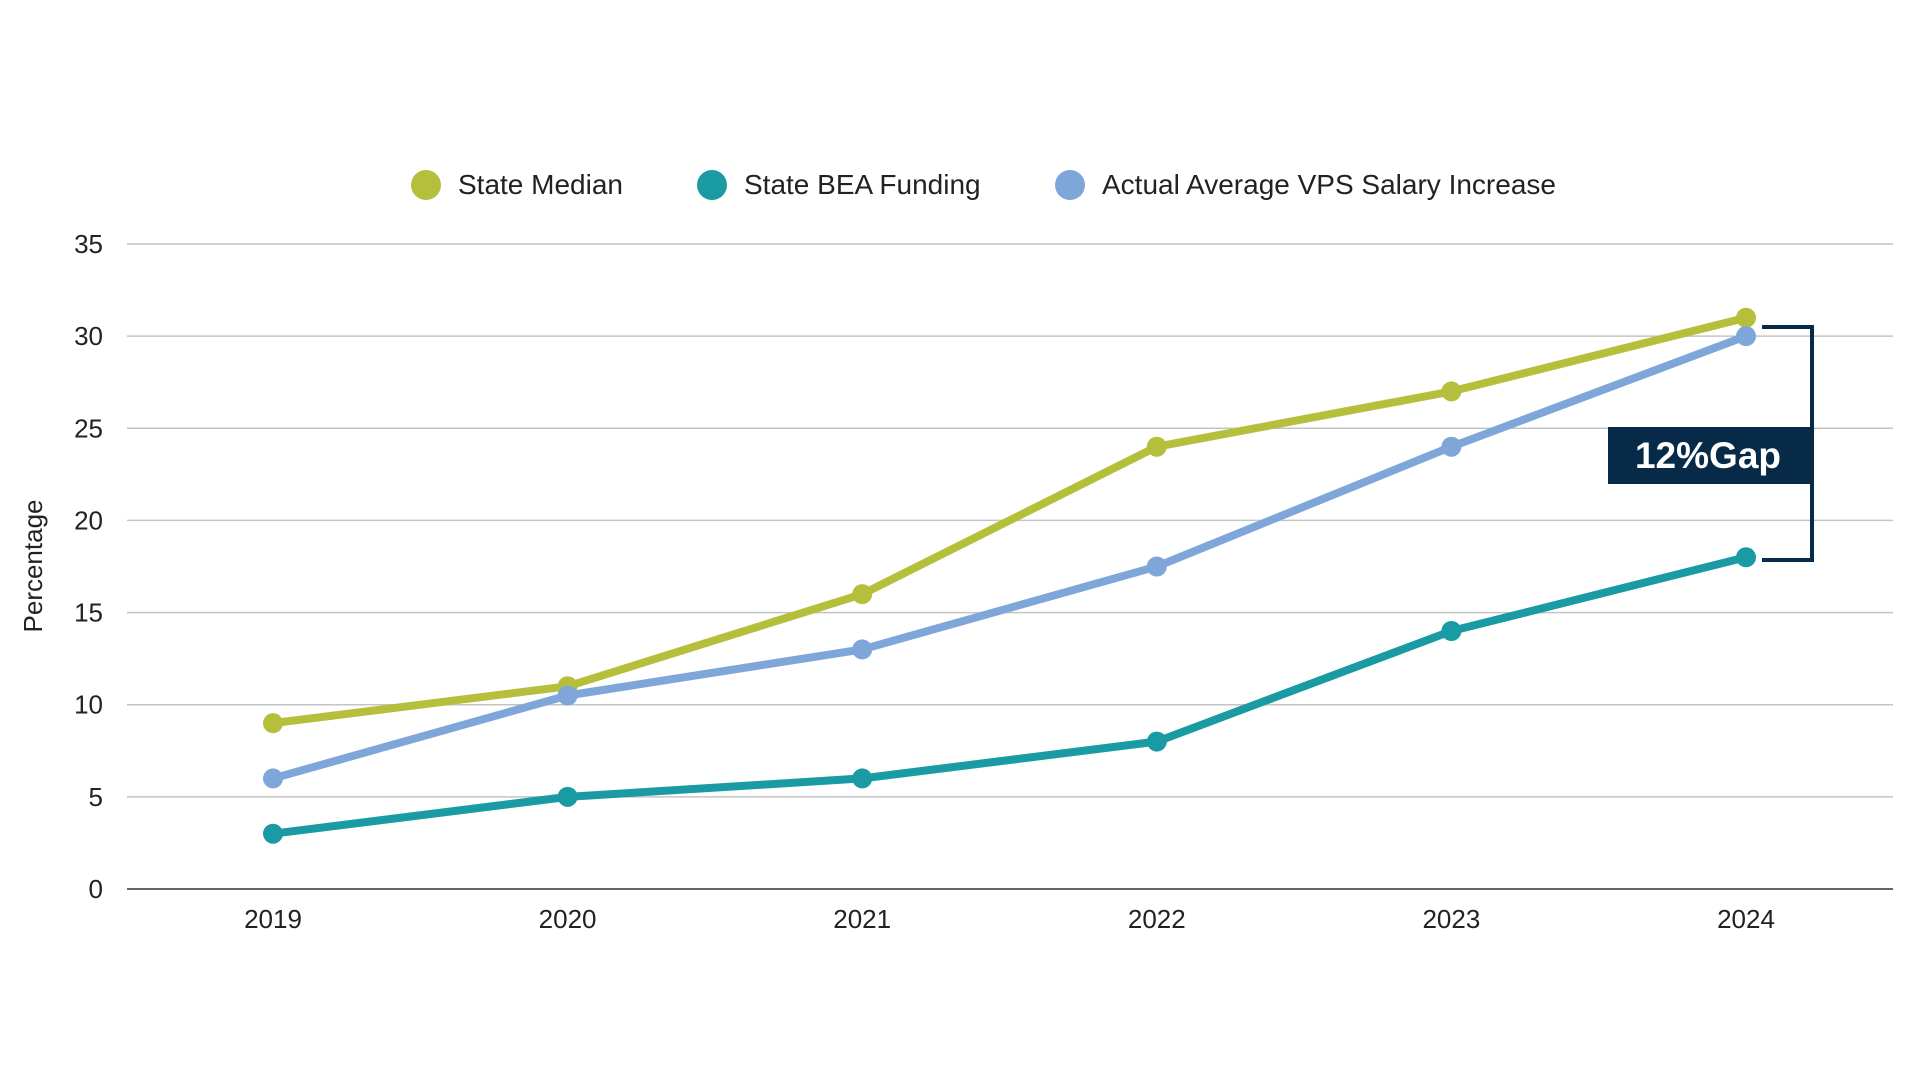 The width and height of the screenshot is (1920, 1085). I want to click on legend-label: State Median, so click(540, 184).